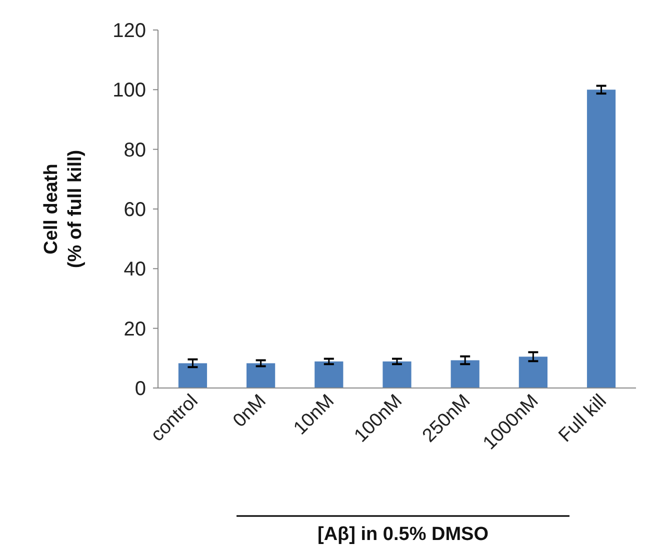 The image size is (648, 548). What do you see at coordinates (129, 91) in the screenshot?
I see `y-tick-label: 100` at bounding box center [129, 91].